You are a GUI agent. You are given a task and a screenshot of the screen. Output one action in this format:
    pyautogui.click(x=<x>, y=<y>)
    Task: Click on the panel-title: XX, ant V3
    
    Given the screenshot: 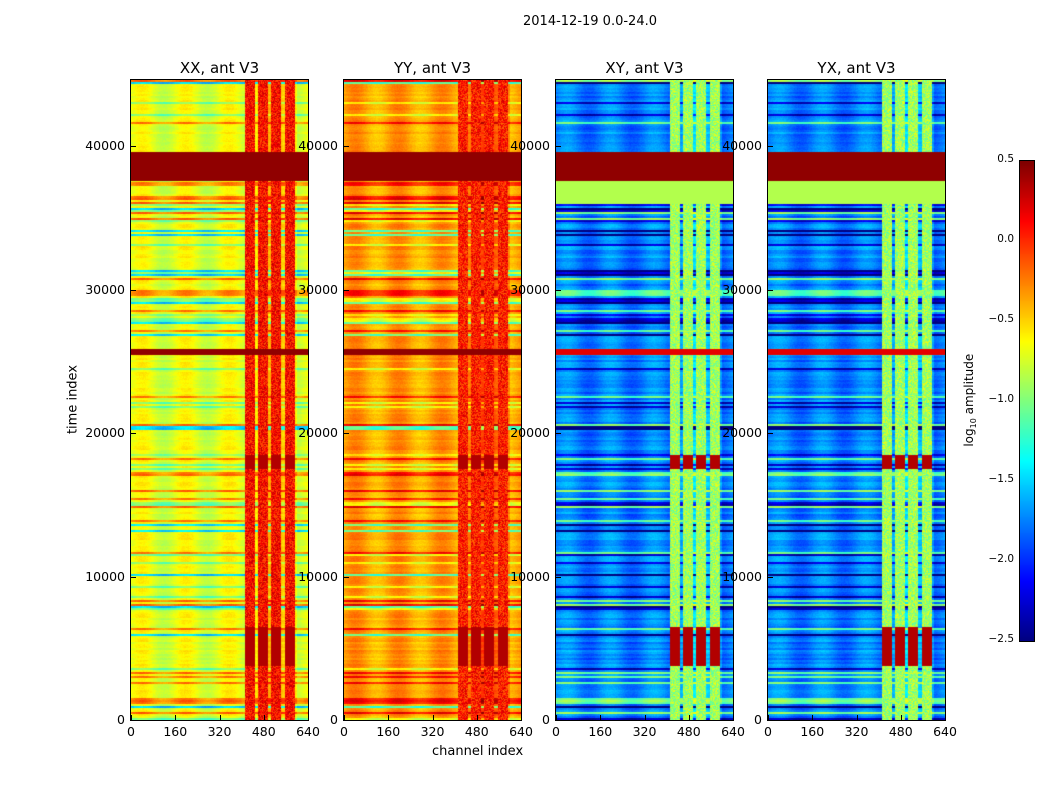 What is the action you would take?
    pyautogui.click(x=219, y=68)
    